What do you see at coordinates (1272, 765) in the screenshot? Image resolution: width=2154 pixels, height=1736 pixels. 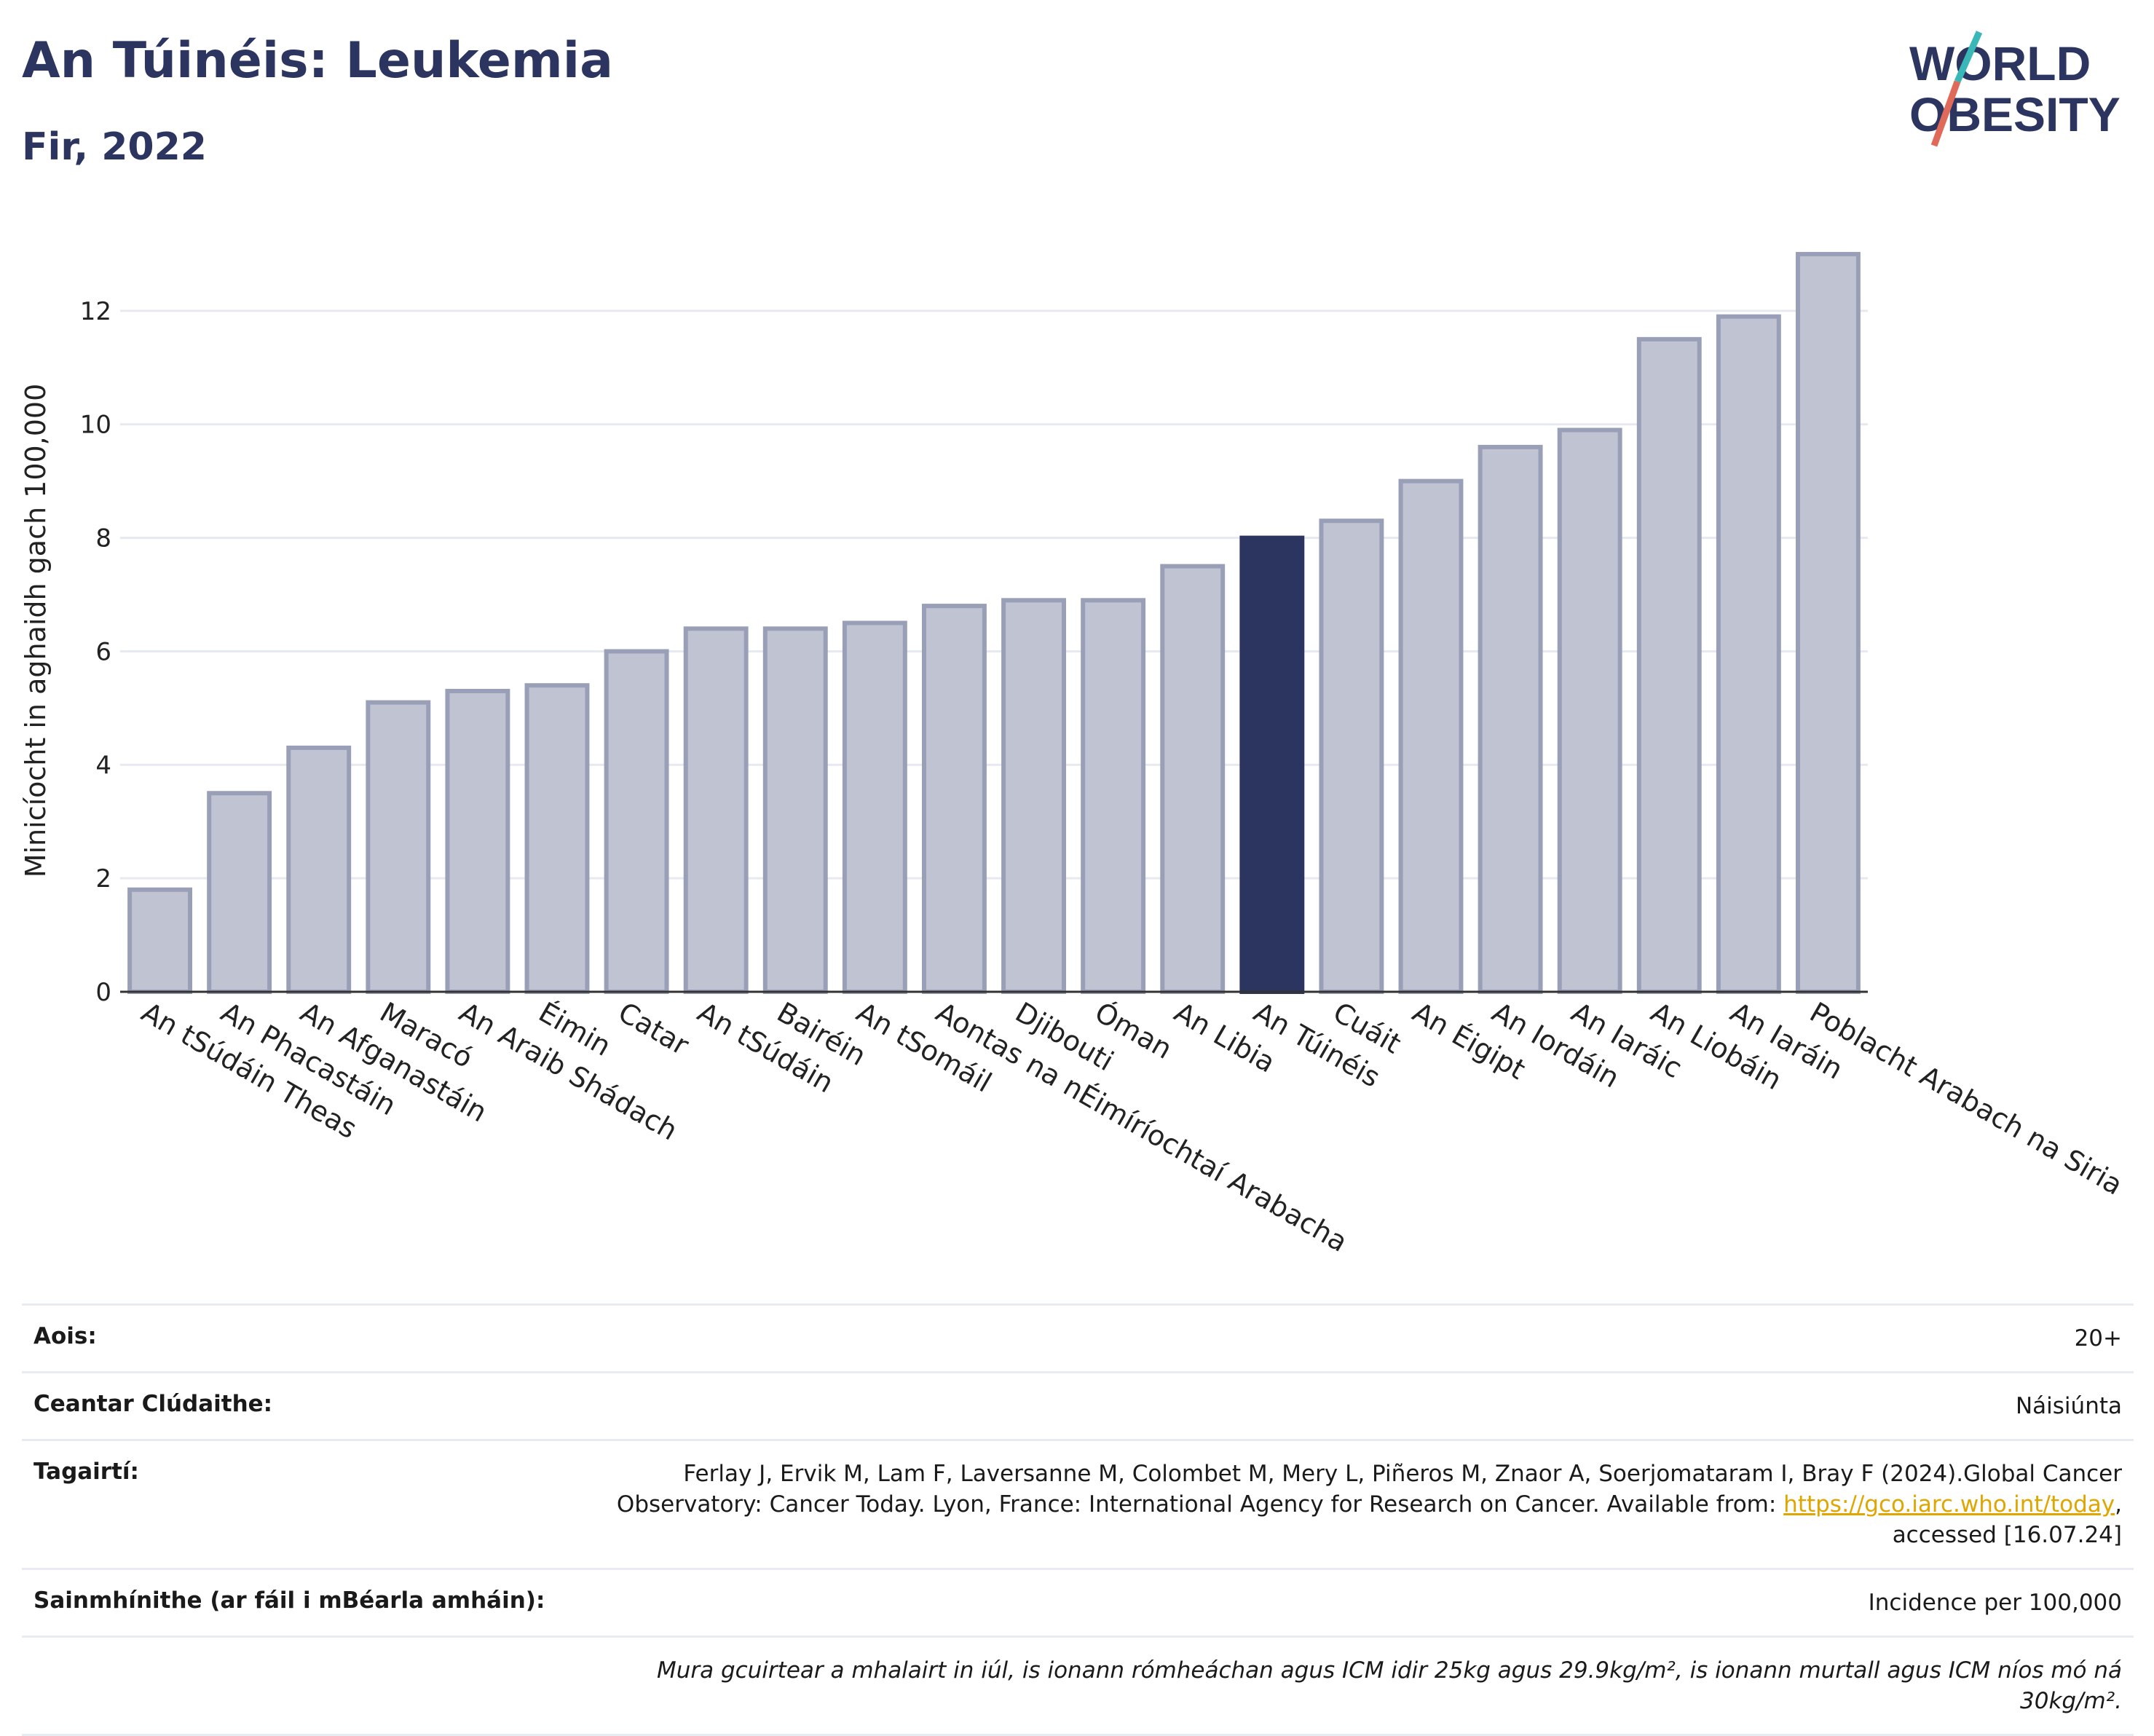 I see `bar-highlighted` at bounding box center [1272, 765].